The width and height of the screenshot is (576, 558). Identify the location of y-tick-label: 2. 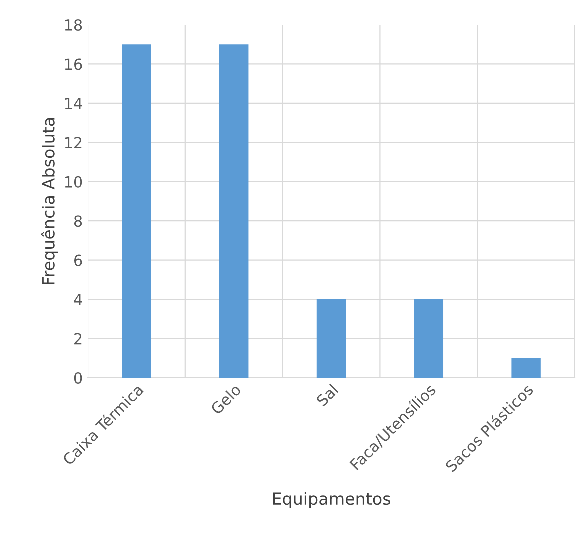
(78, 339).